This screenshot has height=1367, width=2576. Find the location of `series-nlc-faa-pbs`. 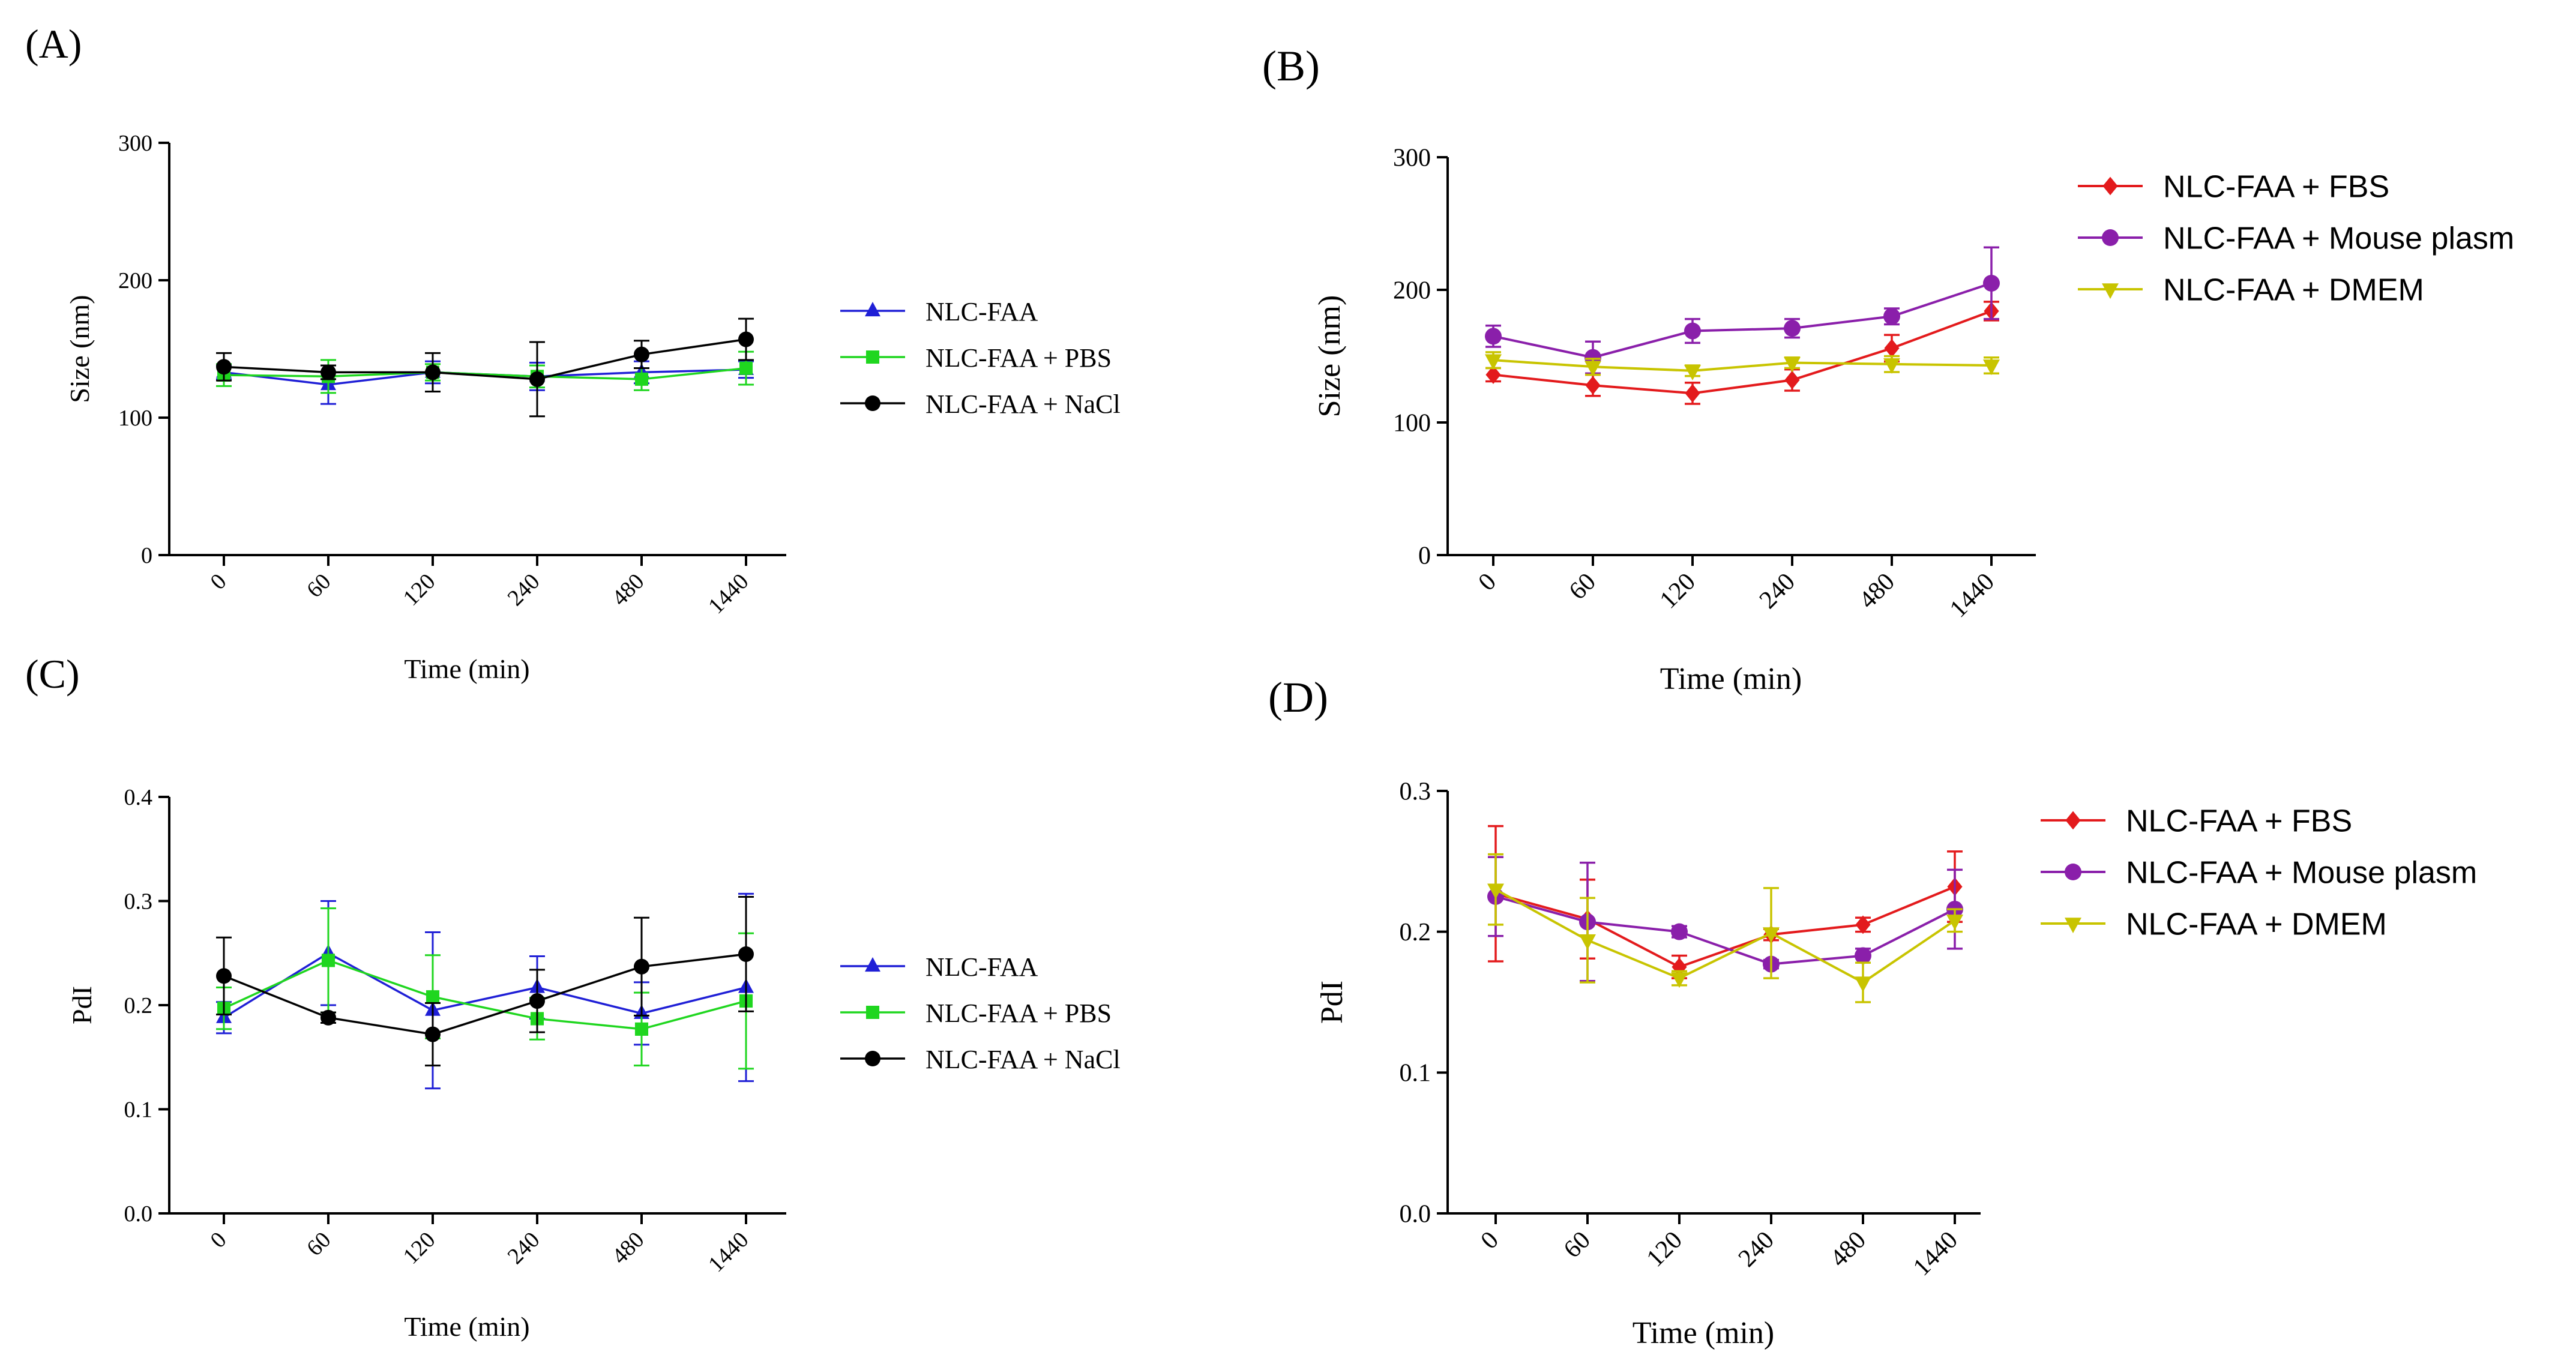

series-nlc-faa-pbs is located at coordinates (485, 988).